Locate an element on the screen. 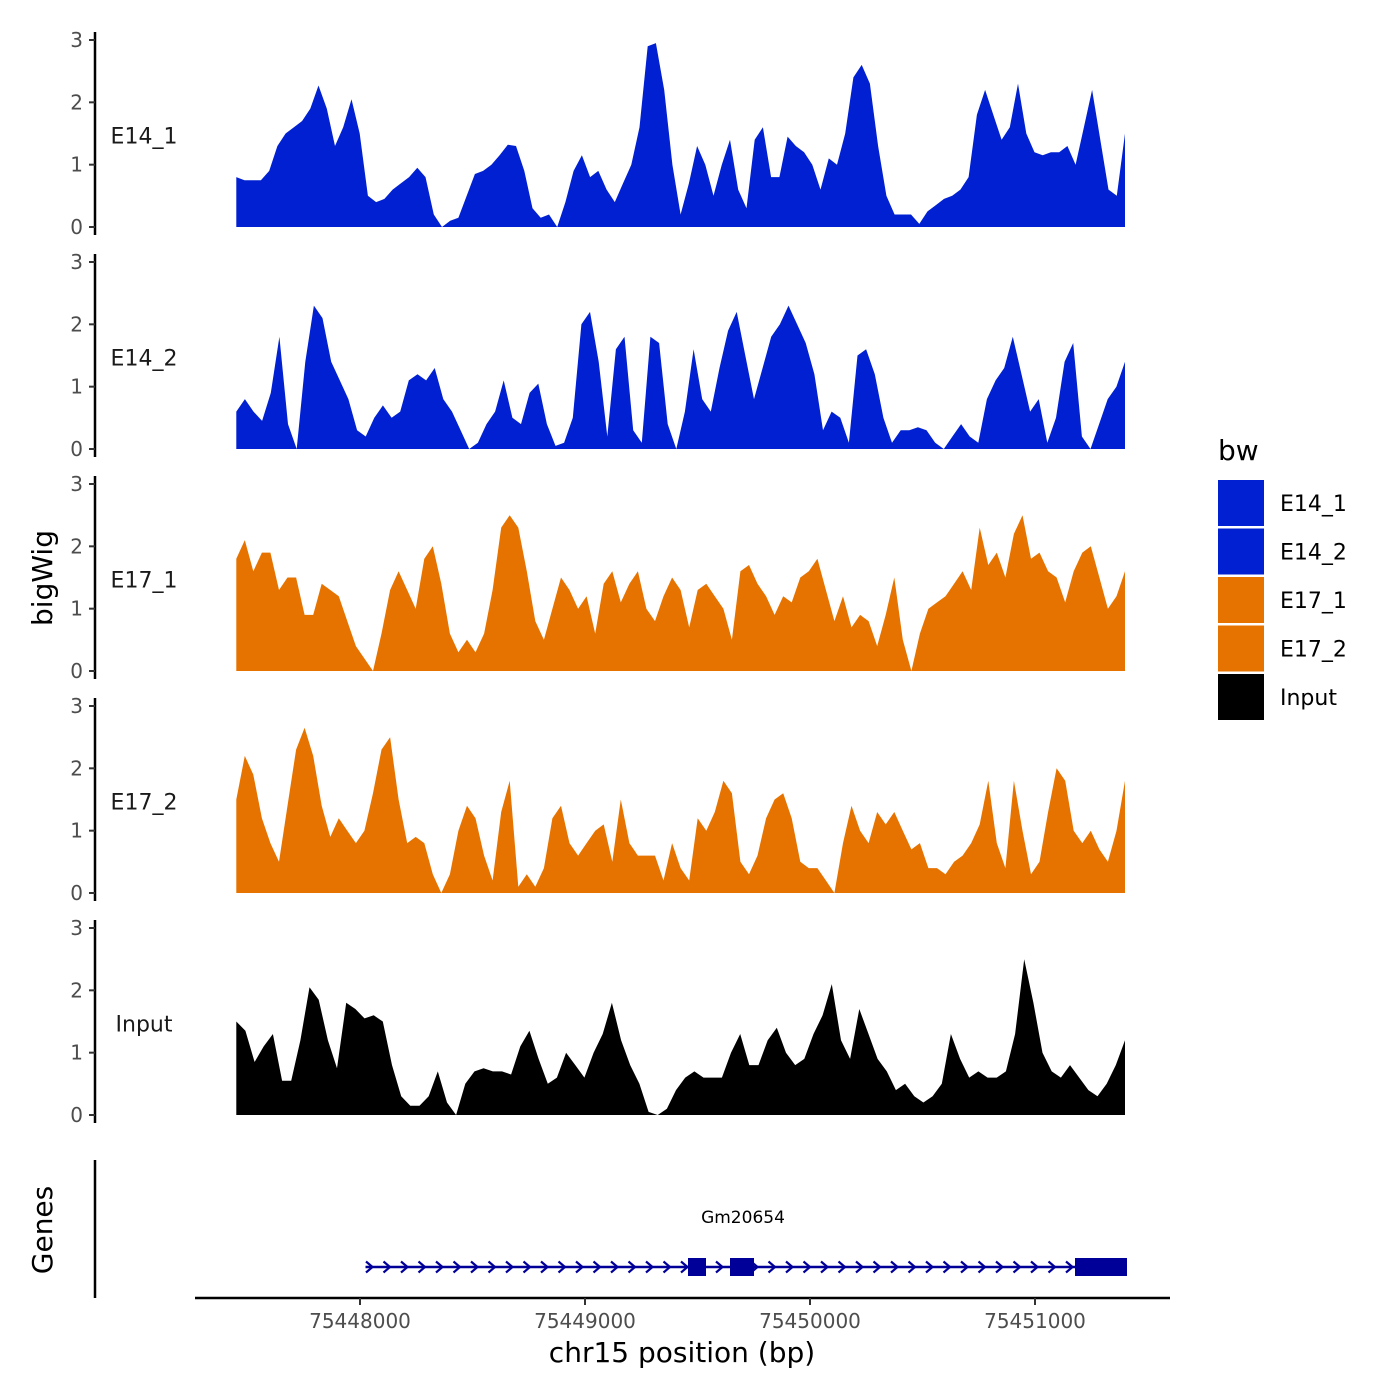  signal-area-Input is located at coordinates (681, 1037).